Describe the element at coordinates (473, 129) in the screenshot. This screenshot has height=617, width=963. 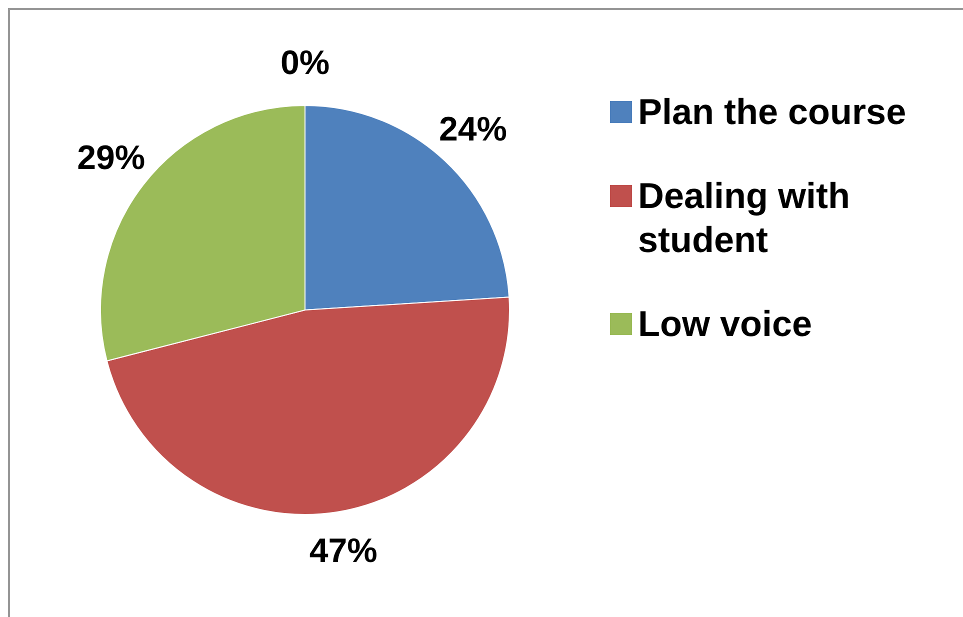
I see `data-label: 24%` at that location.